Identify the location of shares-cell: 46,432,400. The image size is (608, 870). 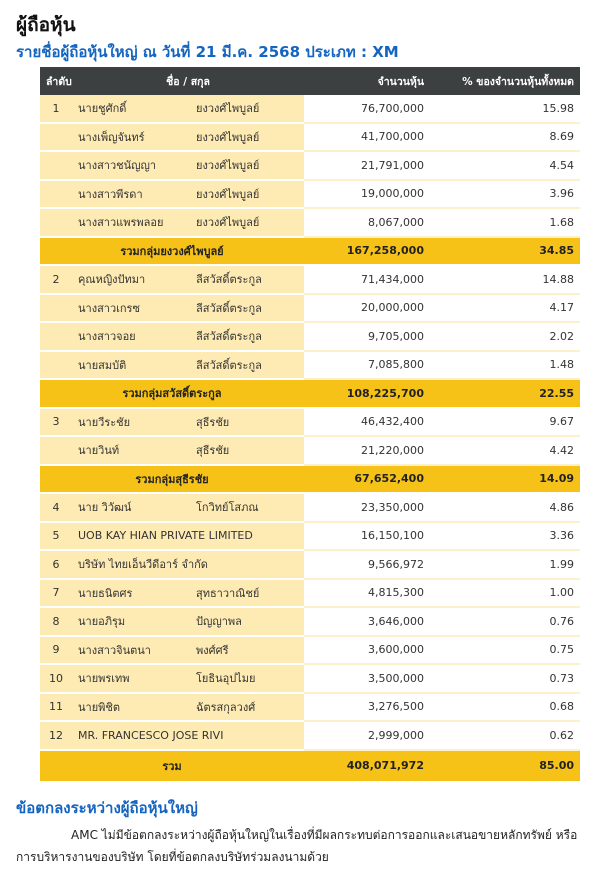
(374, 422).